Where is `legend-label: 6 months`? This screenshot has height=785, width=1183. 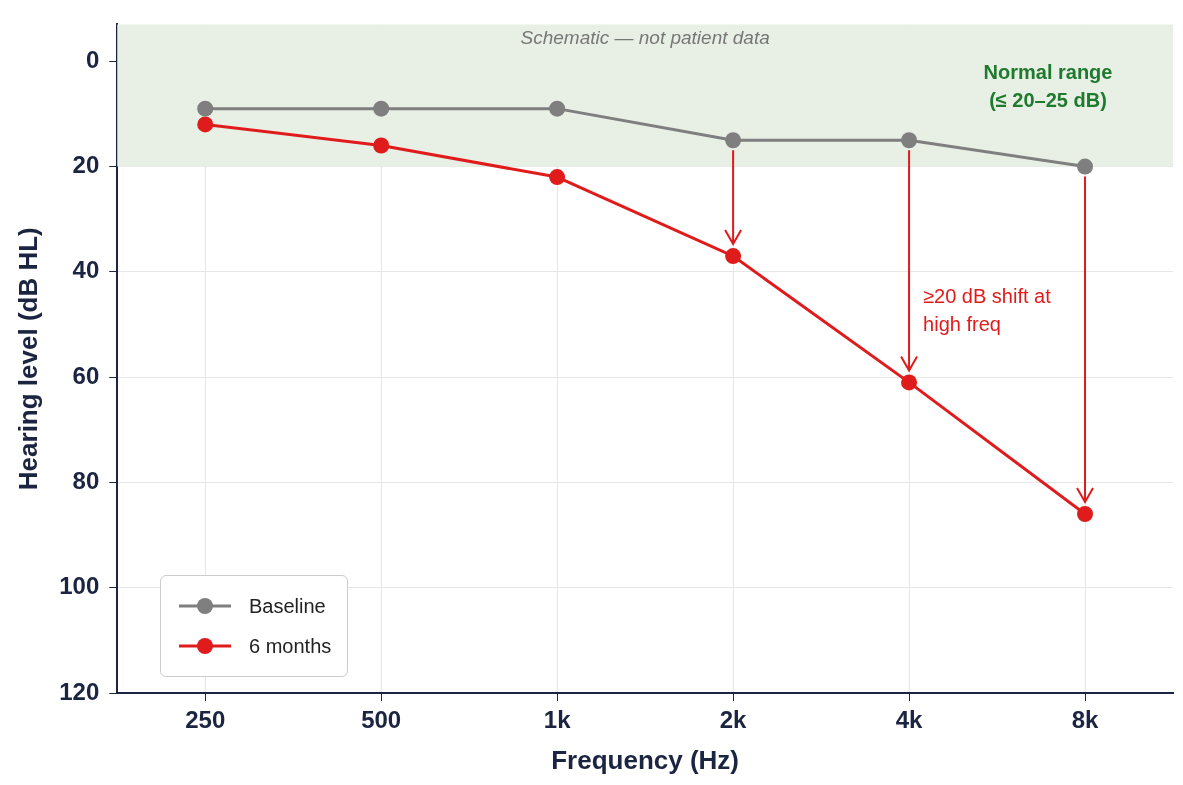 legend-label: 6 months is located at coordinates (290, 646).